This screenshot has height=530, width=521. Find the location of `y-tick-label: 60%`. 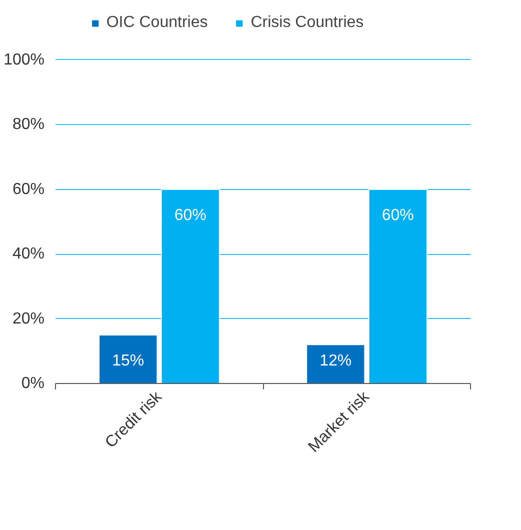

y-tick-label: 60% is located at coordinates (28, 189).